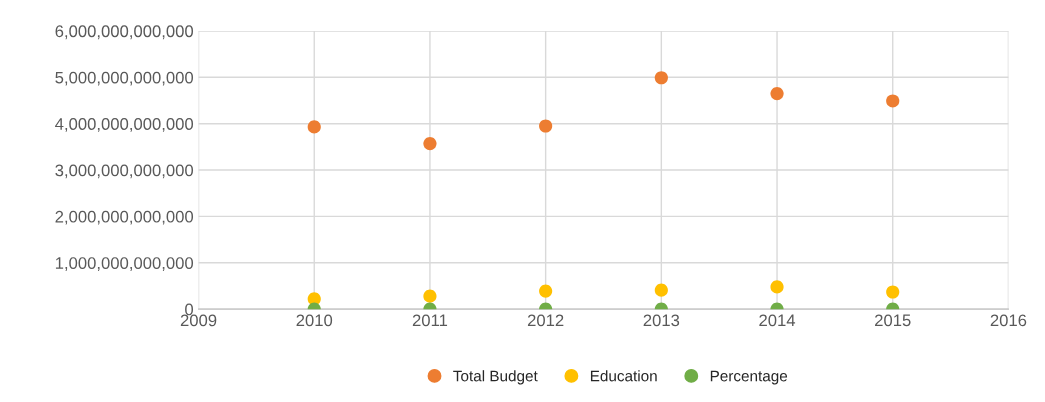 The image size is (1045, 402). Describe the element at coordinates (124, 217) in the screenshot. I see `y-tick-label: 2,000,000,000,000` at that location.